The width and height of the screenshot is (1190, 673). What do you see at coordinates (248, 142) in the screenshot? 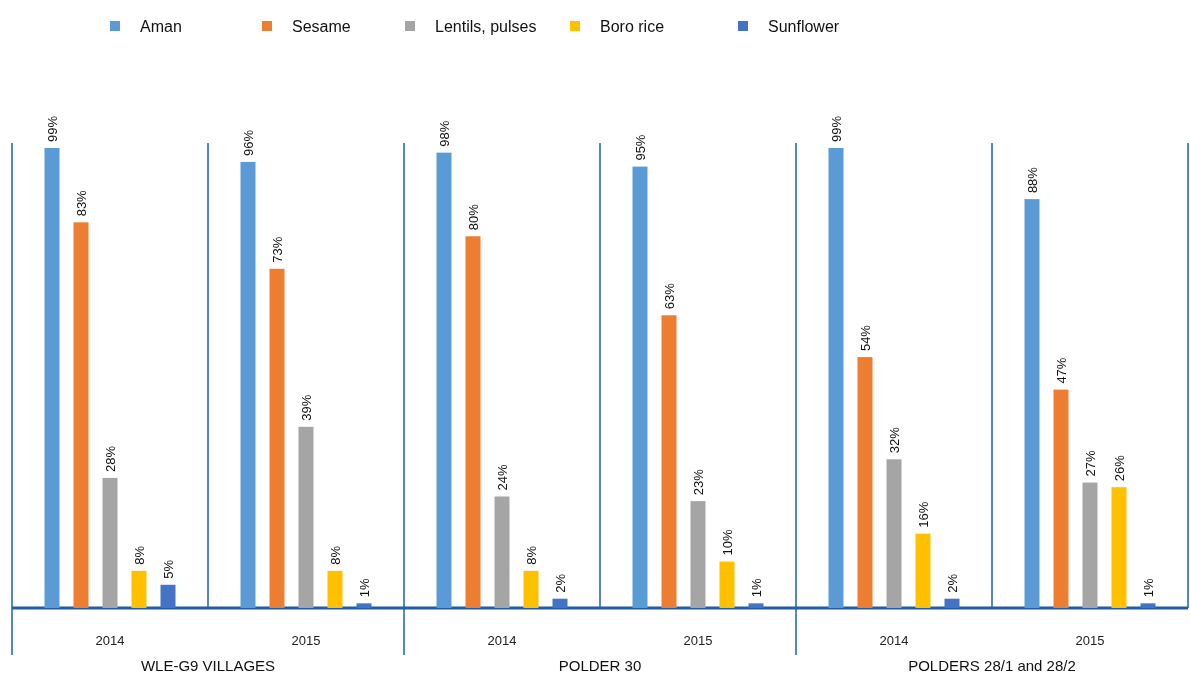
I see `data-label: 96%` at bounding box center [248, 142].